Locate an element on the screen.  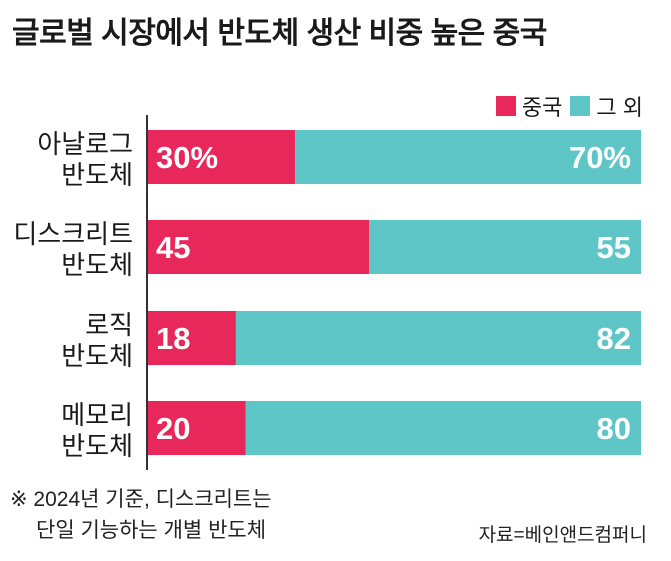
chart-title: 글로벌 시장에서 반도체 생산 비중 높은 중국 is located at coordinates (279, 33).